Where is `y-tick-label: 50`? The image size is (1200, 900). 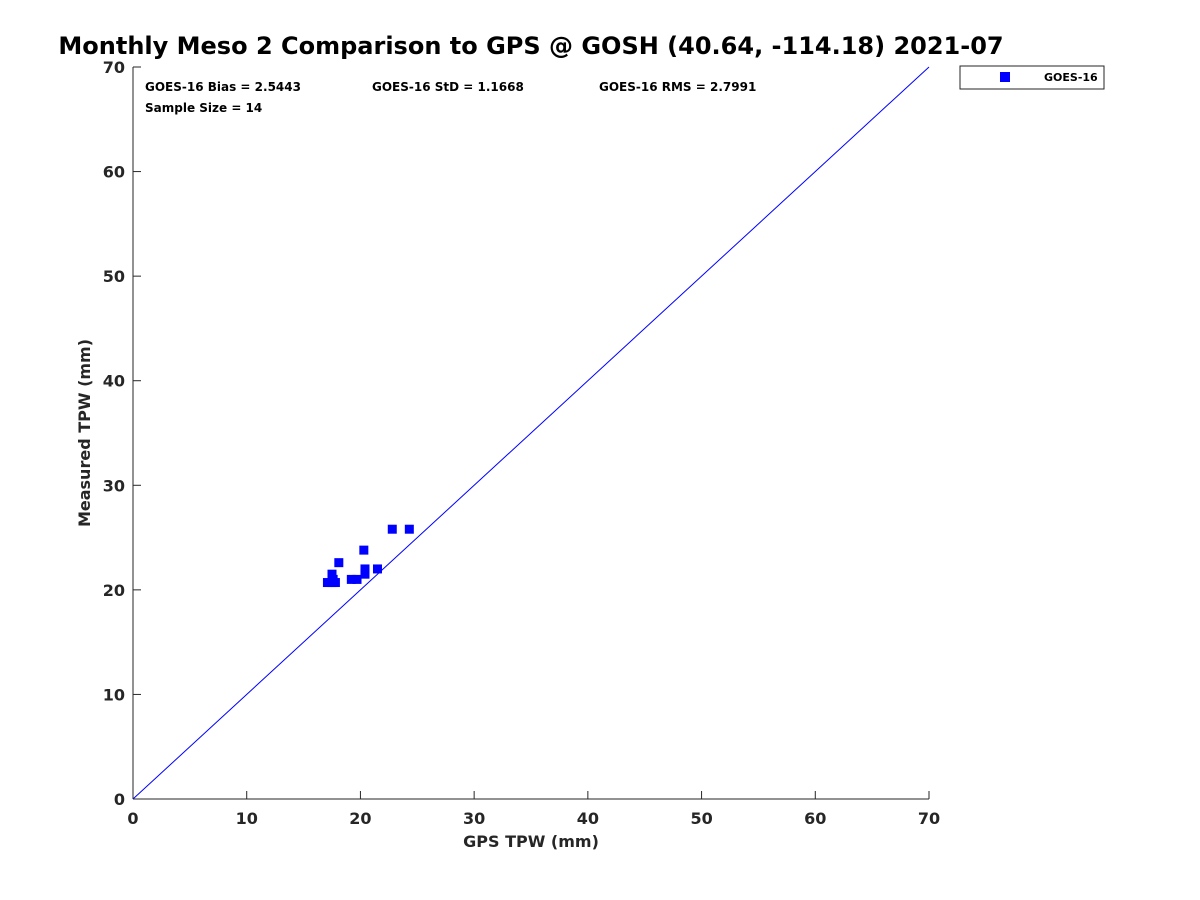
y-tick-label: 50 is located at coordinates (114, 276).